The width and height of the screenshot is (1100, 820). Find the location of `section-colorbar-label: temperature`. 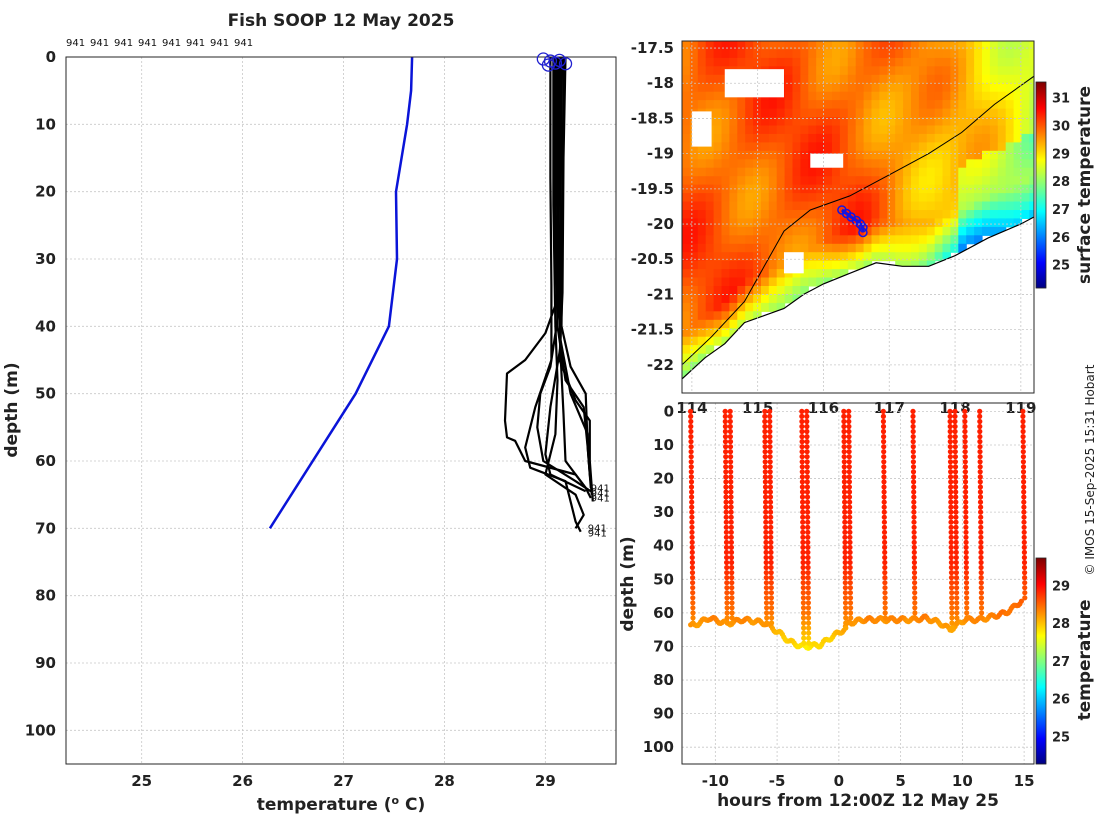

section-colorbar-label: temperature is located at coordinates (1085, 659).